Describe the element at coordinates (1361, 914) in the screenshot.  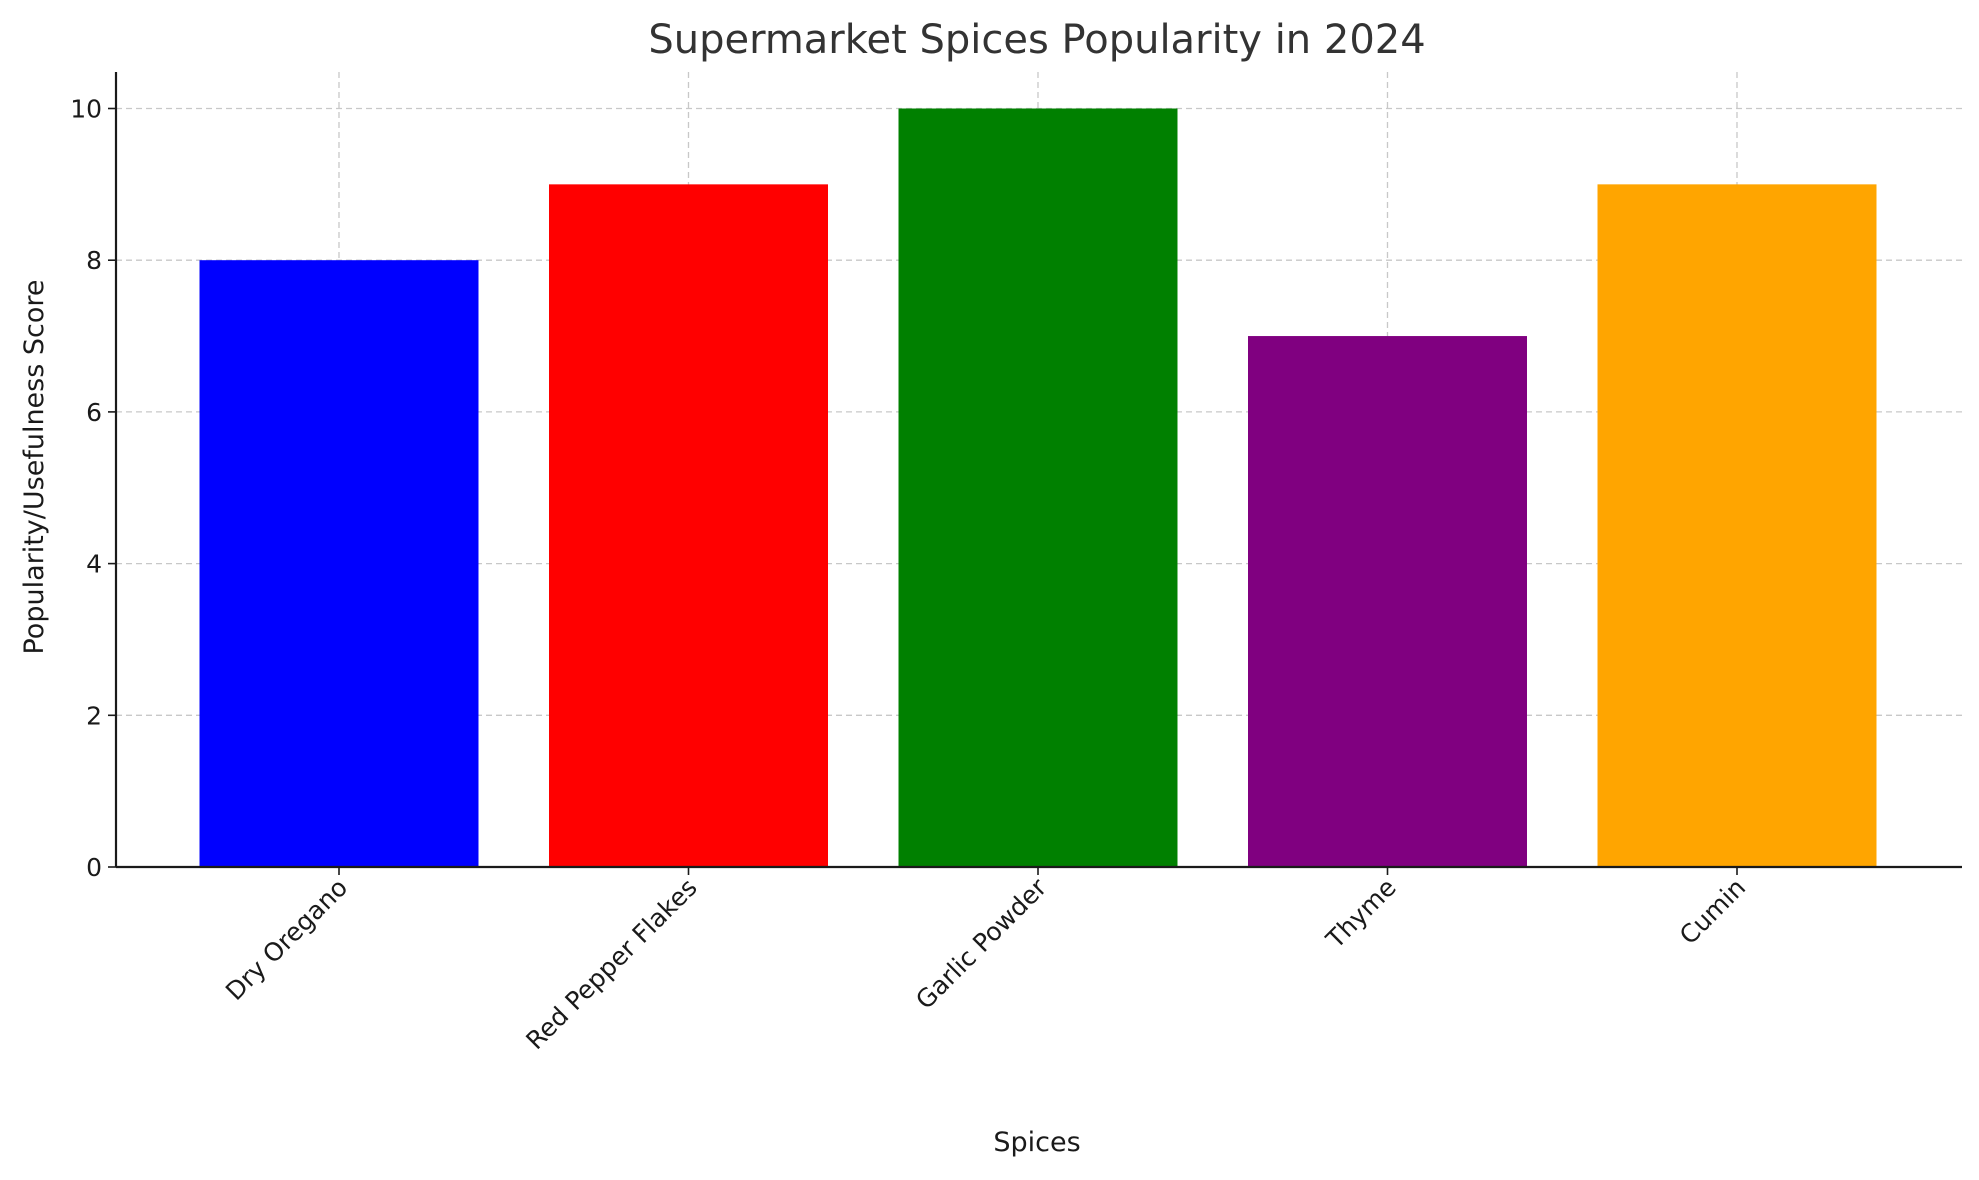
I see `x-tick-label: Thyme` at that location.